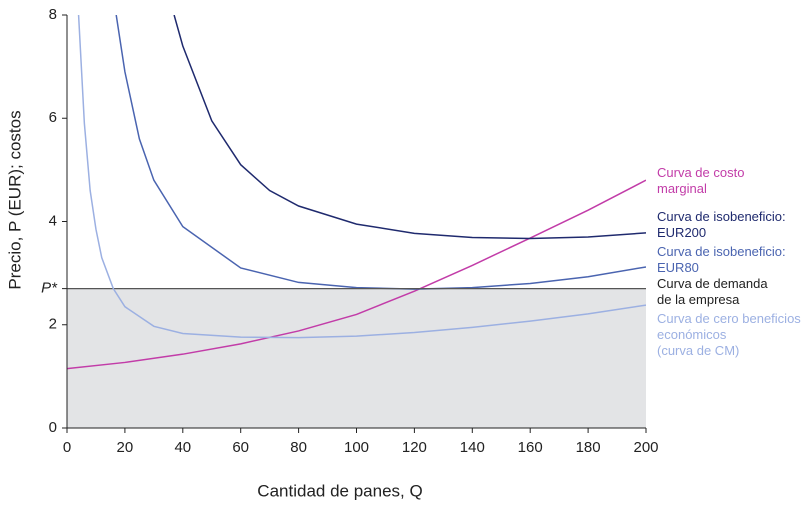 The image size is (809, 508). Describe the element at coordinates (645, 447) in the screenshot. I see `x-tick-label: 200` at that location.